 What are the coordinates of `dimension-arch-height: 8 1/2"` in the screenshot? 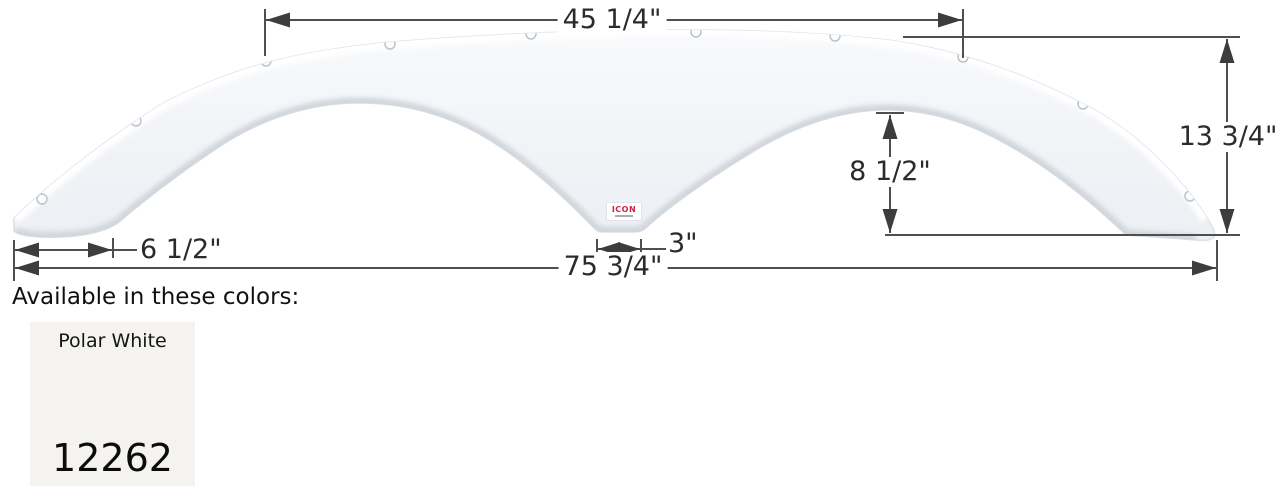 It's located at (890, 172).